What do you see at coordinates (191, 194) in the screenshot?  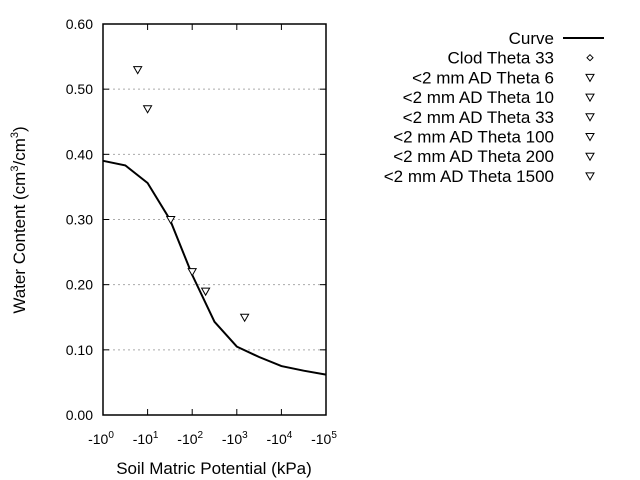 I see `data-points` at bounding box center [191, 194].